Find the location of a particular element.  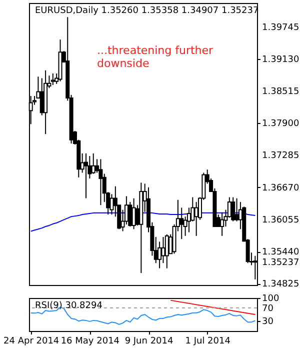

y-tick-label: 1.39745 is located at coordinates (281, 27).